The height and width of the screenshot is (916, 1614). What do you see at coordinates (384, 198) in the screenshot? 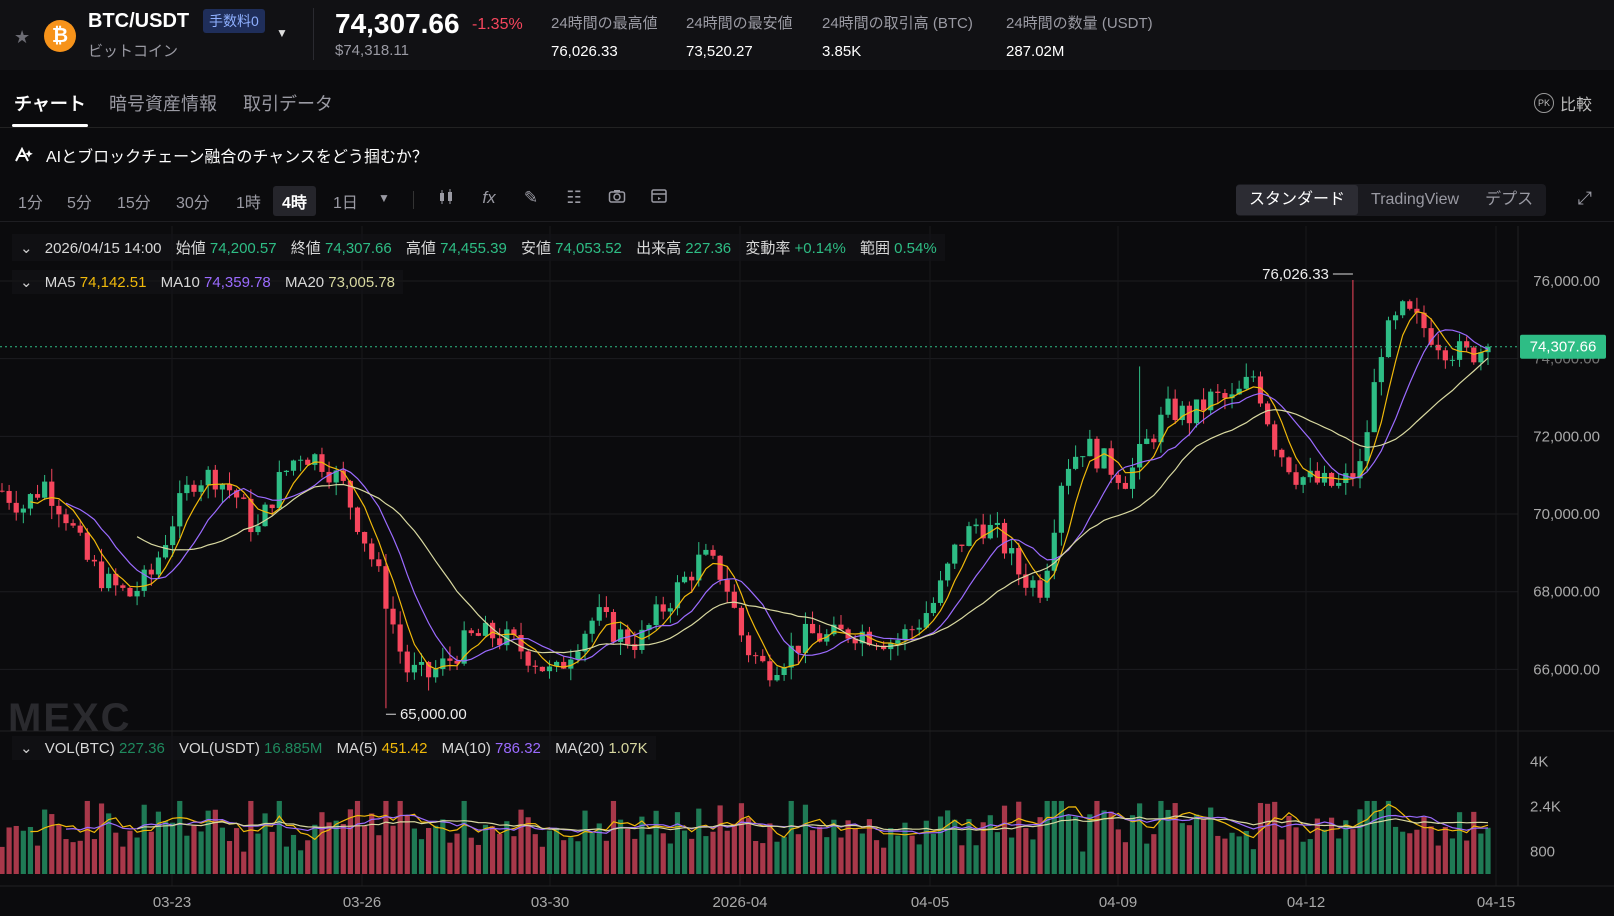
I see `more-timeframes-icon: ▼` at bounding box center [384, 198].